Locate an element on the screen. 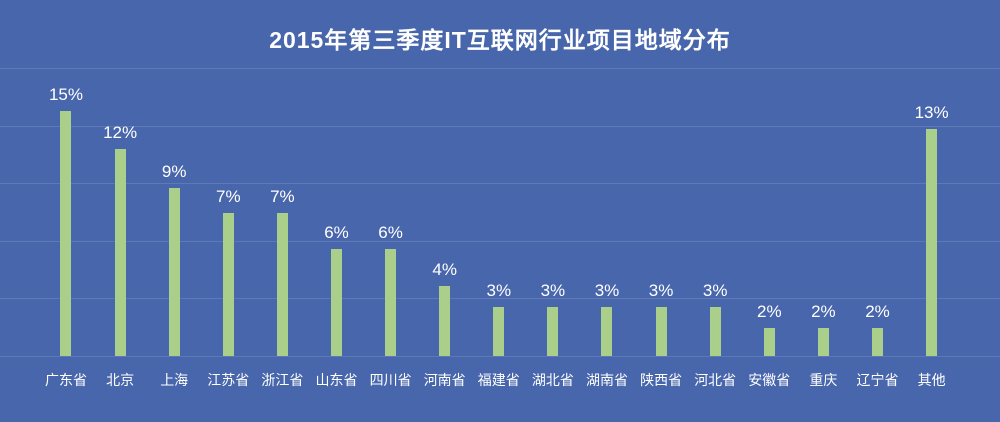  category-label: 重庆 is located at coordinates (823, 380).